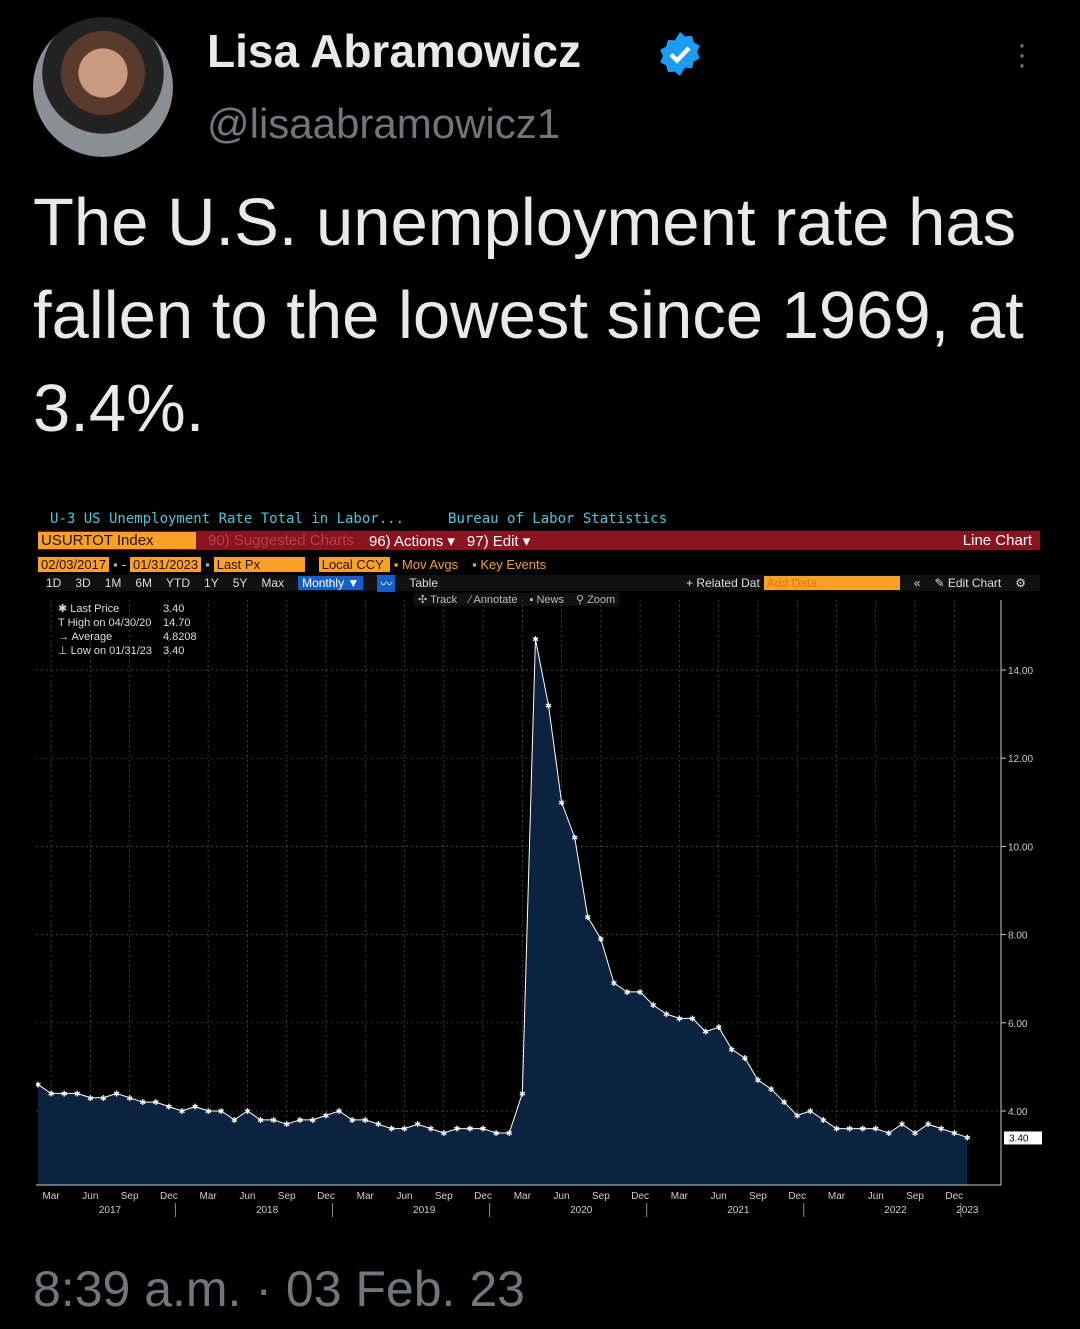 This screenshot has width=1080, height=1329. What do you see at coordinates (144, 583) in the screenshot?
I see `range-6m: 6M` at bounding box center [144, 583].